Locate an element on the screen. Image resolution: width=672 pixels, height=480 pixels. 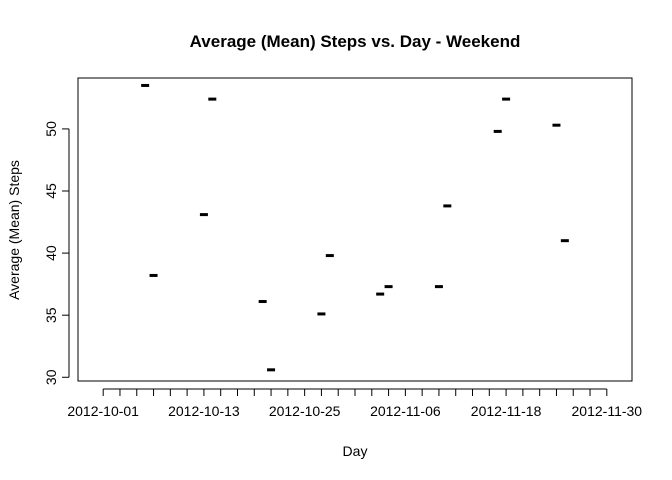
y-tick-label: 45 is located at coordinates (51, 191).